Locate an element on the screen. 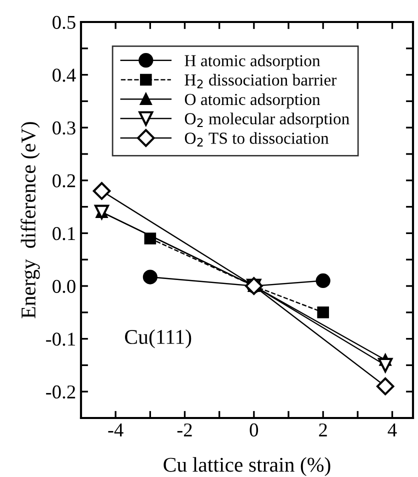 This screenshot has height=477, width=418. y-tick-label: -0.1 is located at coordinates (60, 339).